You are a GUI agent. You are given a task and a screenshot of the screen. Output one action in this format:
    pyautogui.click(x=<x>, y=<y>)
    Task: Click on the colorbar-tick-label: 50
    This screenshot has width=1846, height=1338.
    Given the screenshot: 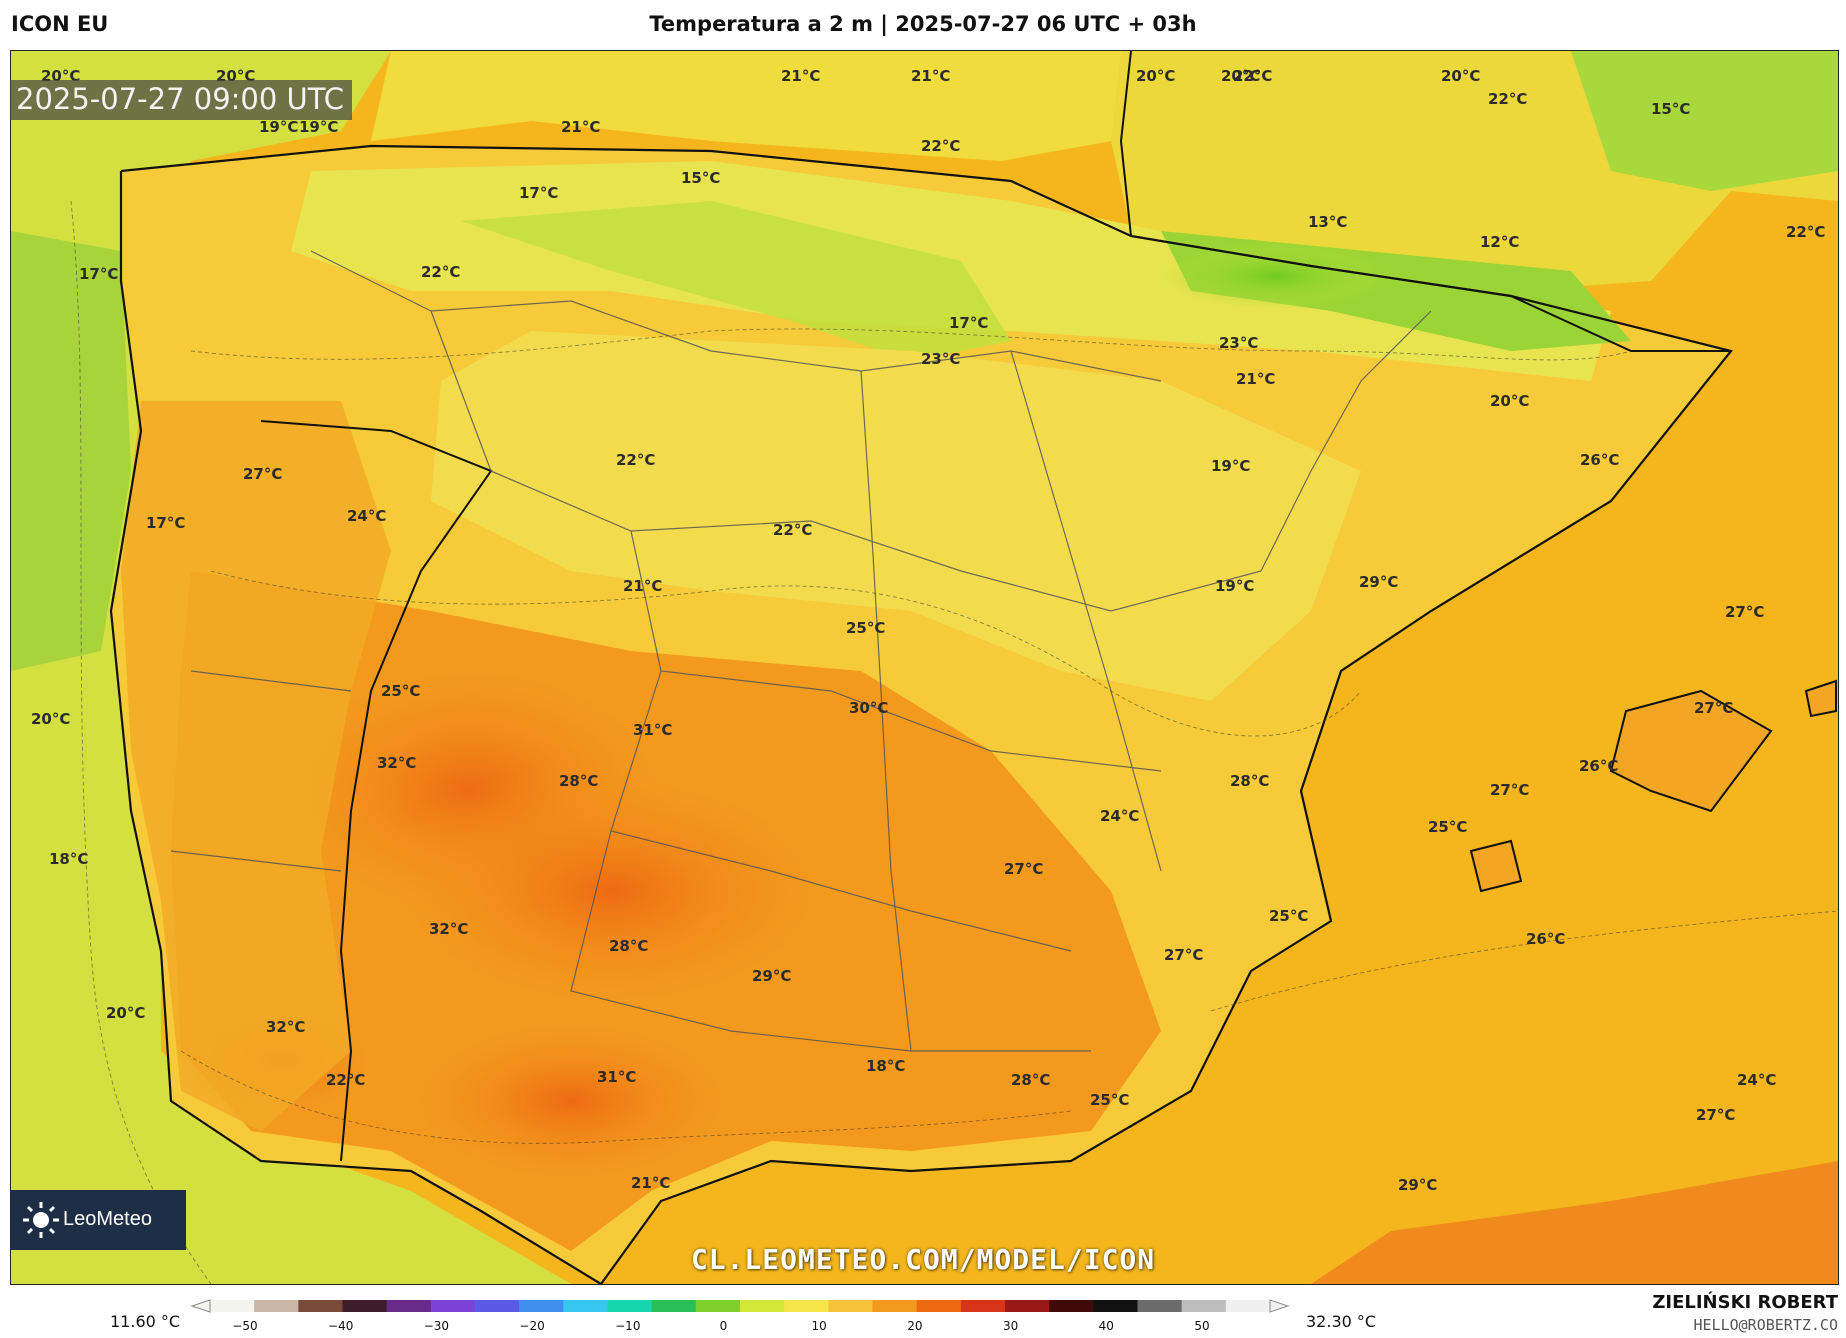 What is the action you would take?
    pyautogui.click(x=1201, y=1326)
    